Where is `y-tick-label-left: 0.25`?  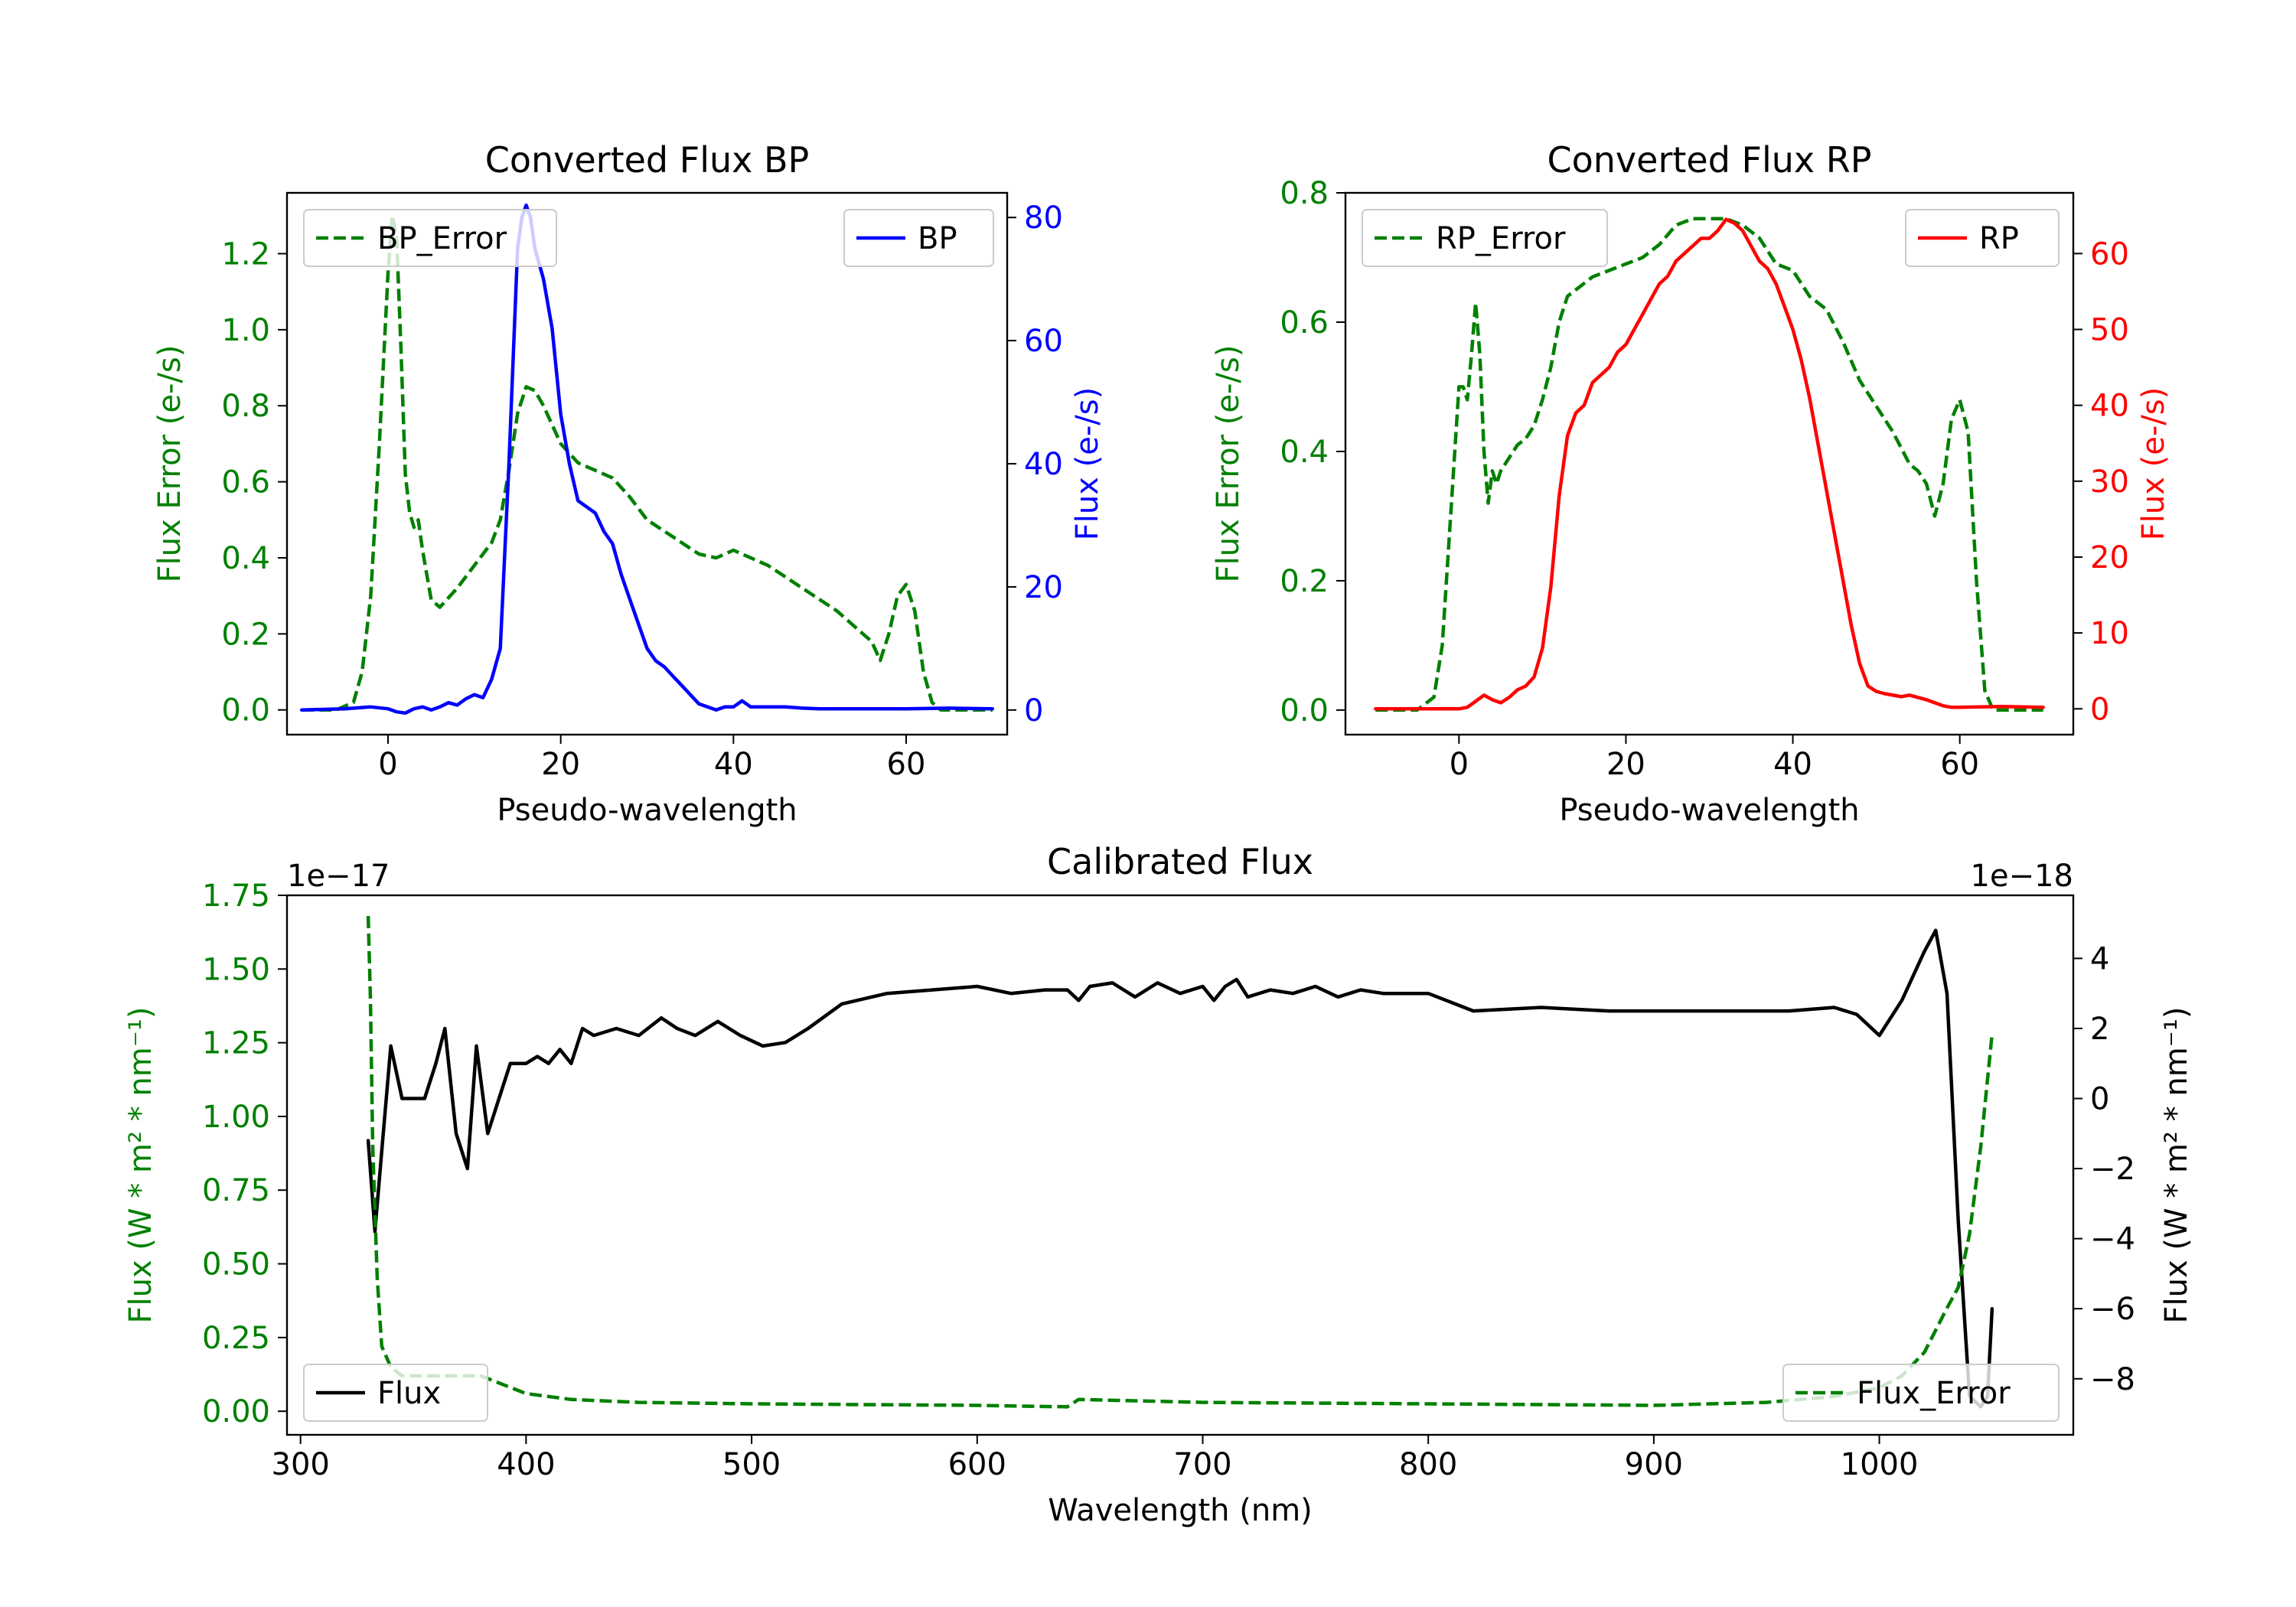
y-tick-label-left: 0.25 is located at coordinates (236, 1338).